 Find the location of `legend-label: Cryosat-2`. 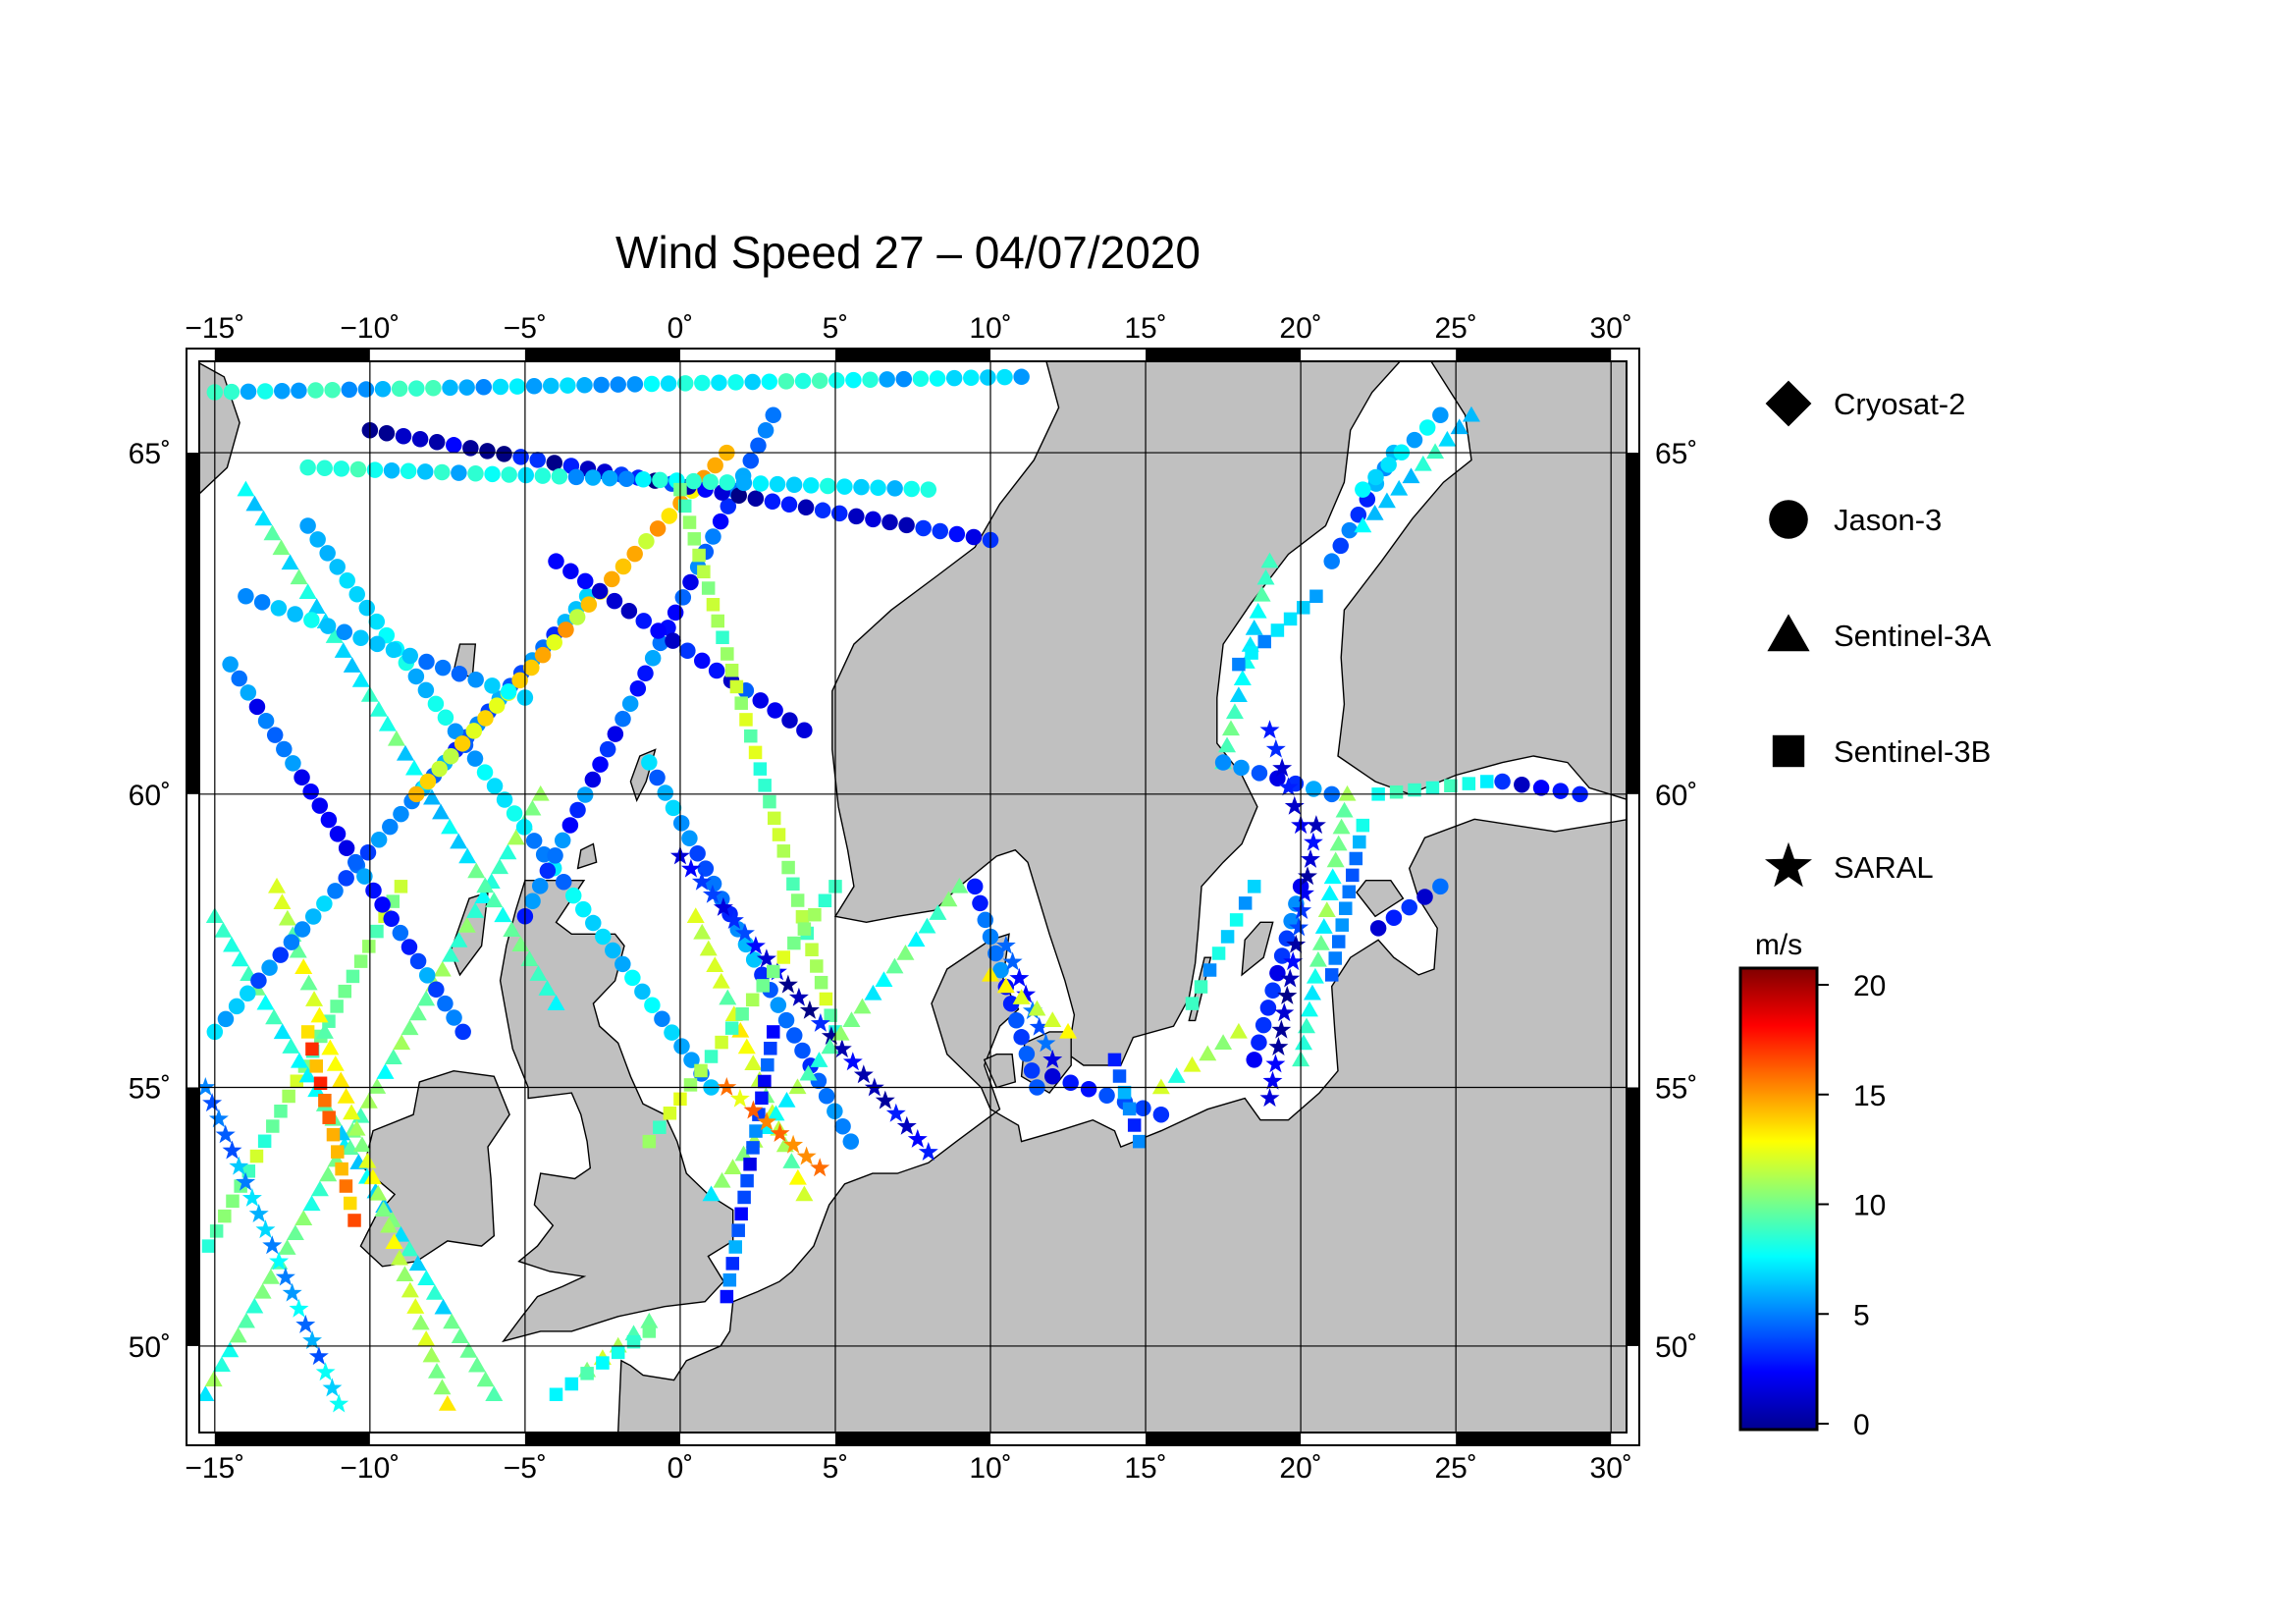

legend-label: Cryosat-2 is located at coordinates (1899, 404).